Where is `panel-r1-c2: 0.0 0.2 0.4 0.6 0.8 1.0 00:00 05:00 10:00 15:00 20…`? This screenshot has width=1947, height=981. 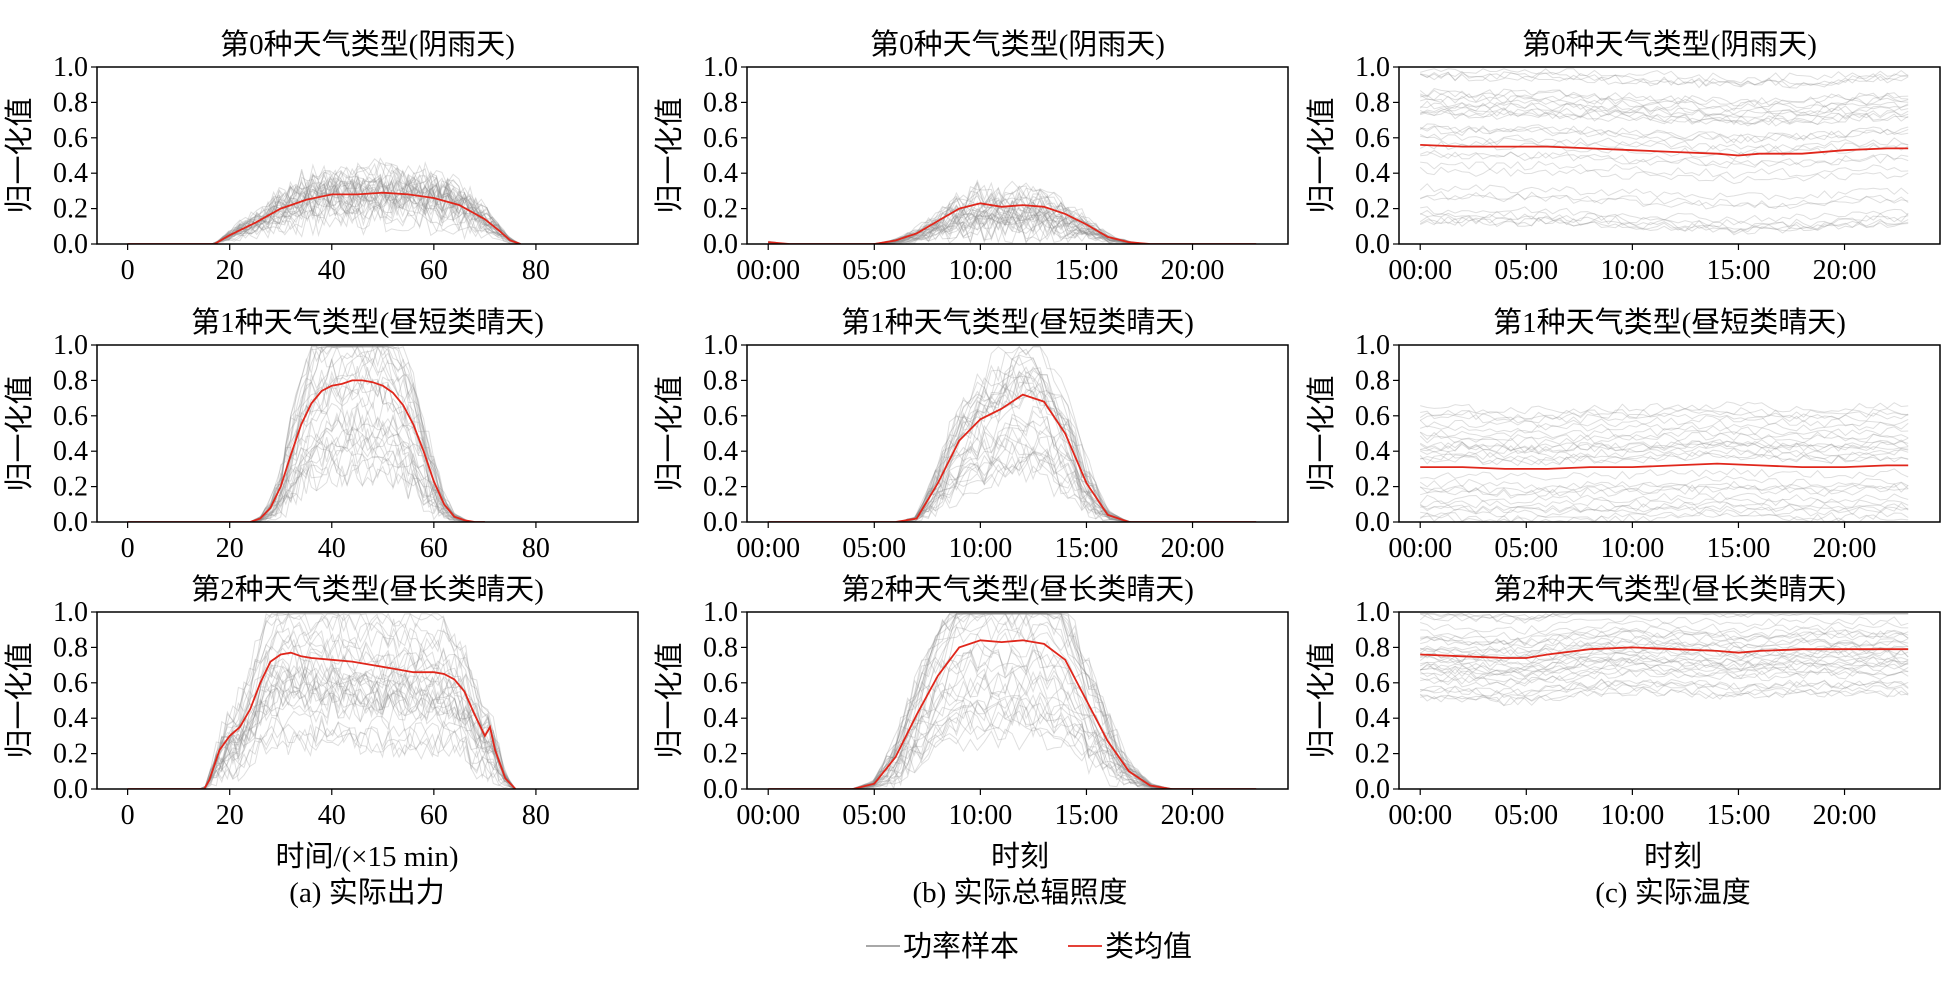 panel-r1-c2: 0.0 0.2 0.4 0.6 0.8 1.0 00:00 05:00 10:00 15:00 20… is located at coordinates (1623, 435).